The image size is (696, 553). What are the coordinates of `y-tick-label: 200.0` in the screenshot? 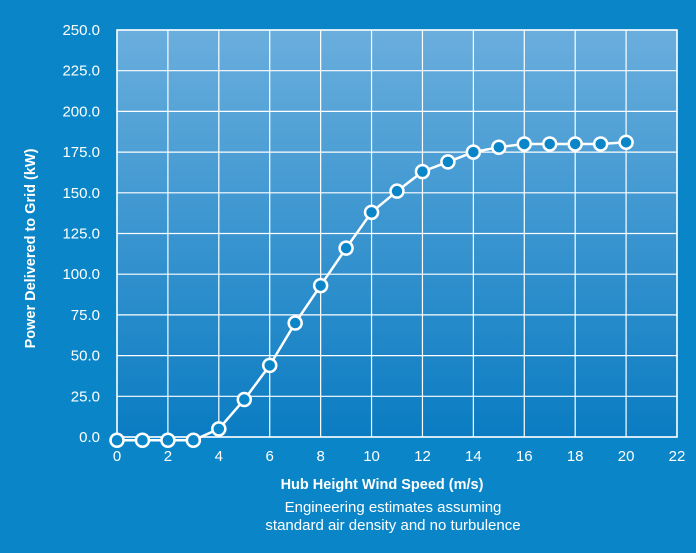 It's located at (81, 111).